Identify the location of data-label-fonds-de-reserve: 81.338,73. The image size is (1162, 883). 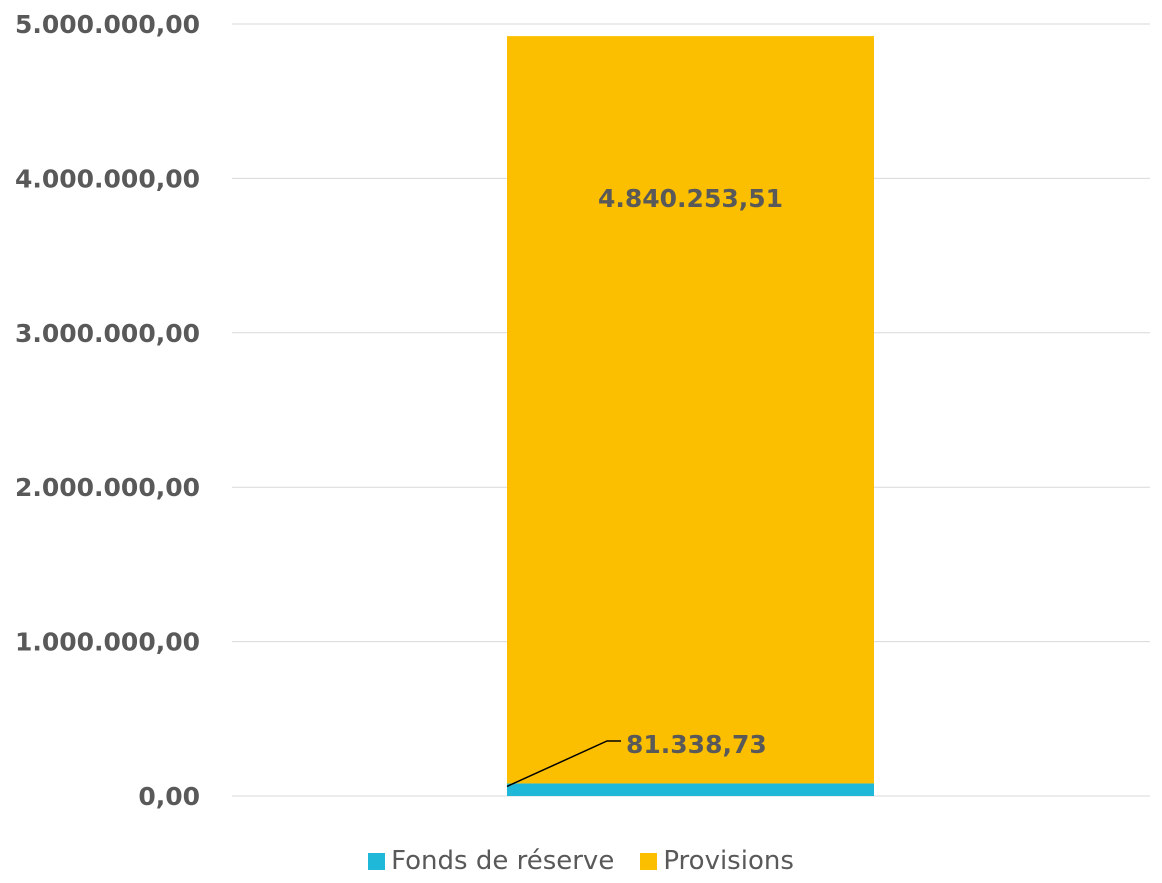
(696, 744).